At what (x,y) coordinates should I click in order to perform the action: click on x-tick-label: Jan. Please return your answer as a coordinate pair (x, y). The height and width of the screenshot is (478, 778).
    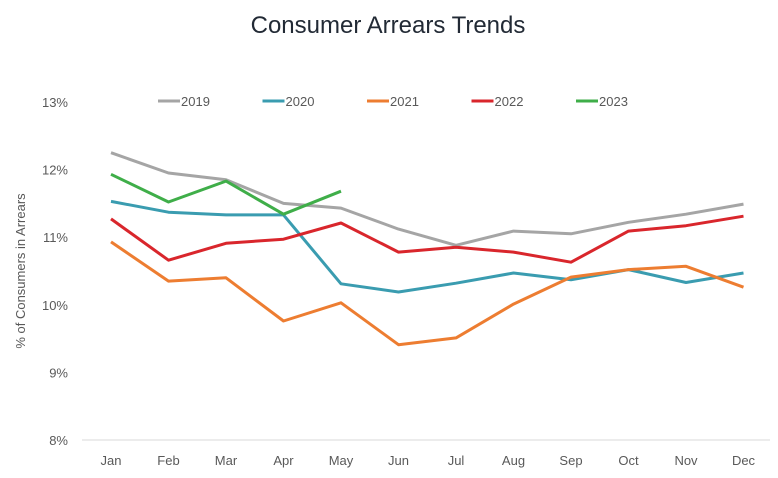
    Looking at the image, I should click on (111, 460).